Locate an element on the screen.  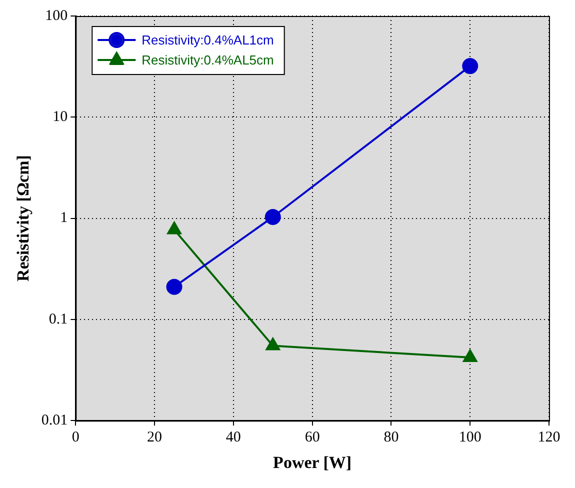
x-tick-label: 60 is located at coordinates (312, 438).